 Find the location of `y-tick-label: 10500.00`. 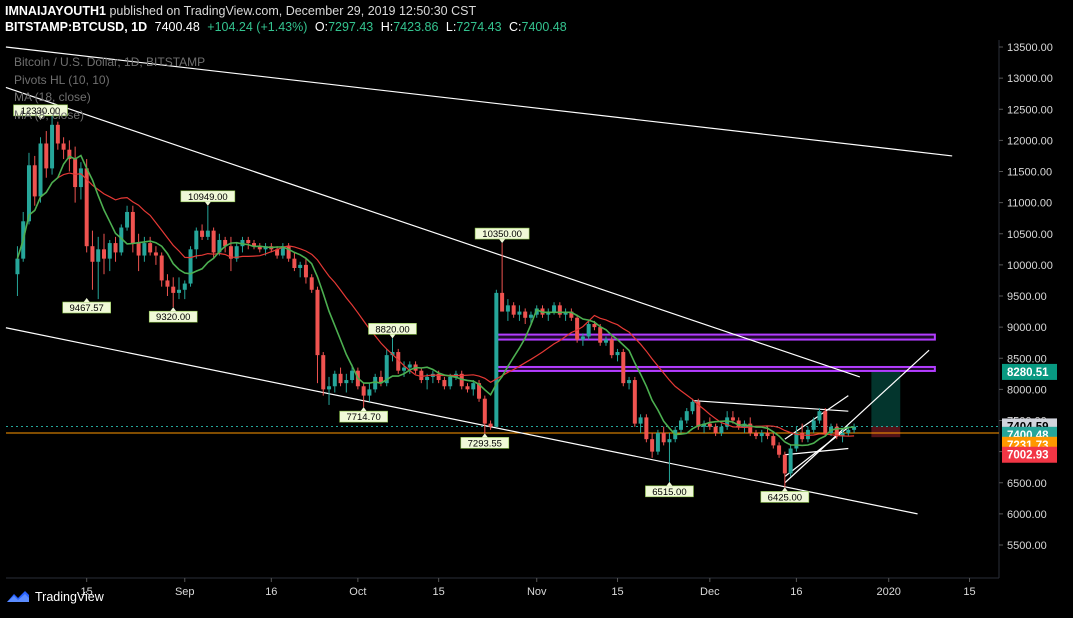

y-tick-label: 10500.00 is located at coordinates (1030, 235).